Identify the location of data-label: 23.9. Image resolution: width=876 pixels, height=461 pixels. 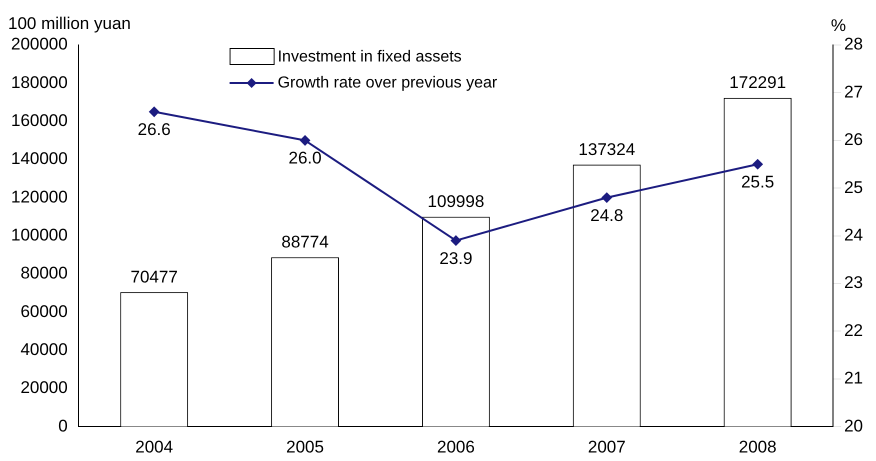
(455, 258).